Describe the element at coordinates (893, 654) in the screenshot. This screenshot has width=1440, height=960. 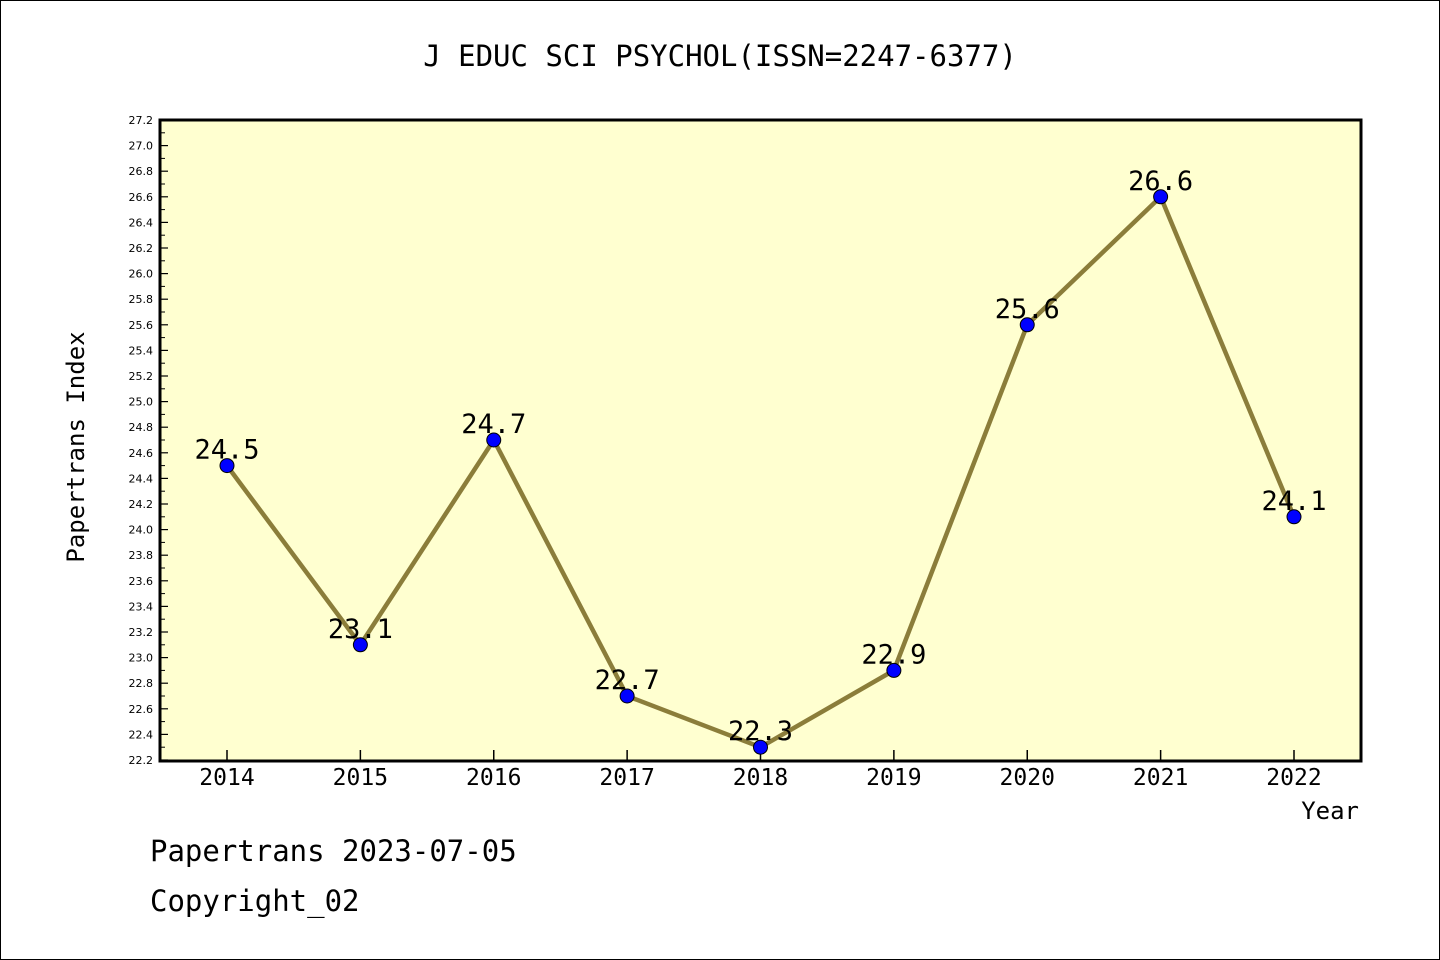
I see `data-label: 22.9` at that location.